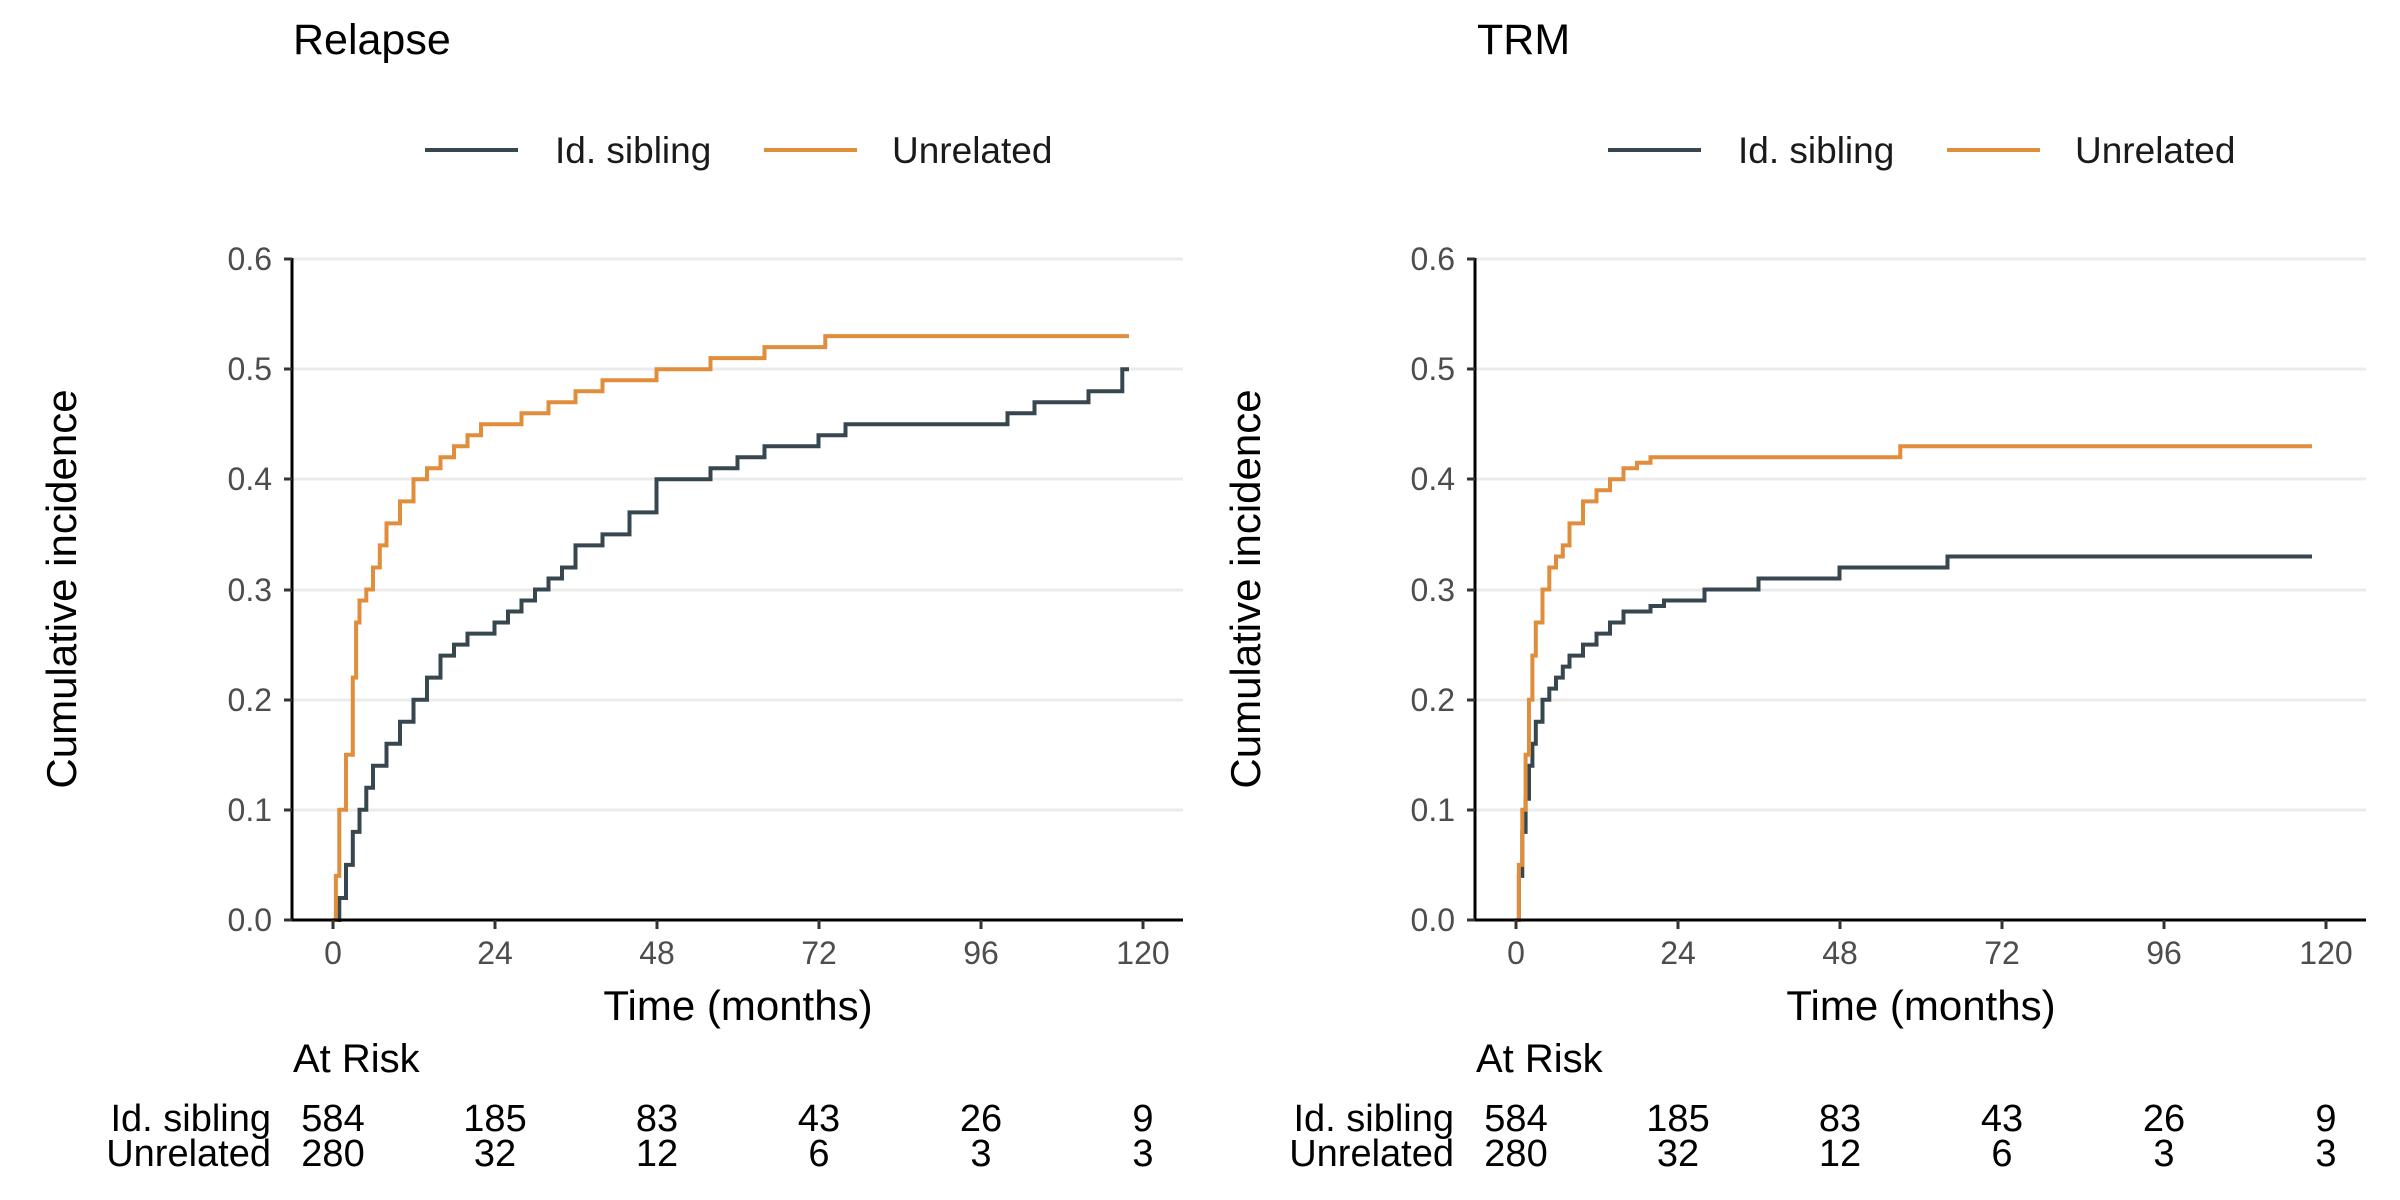 This screenshot has height=1200, width=2400. I want to click on series-line-unrelated, so click(1913, 683).